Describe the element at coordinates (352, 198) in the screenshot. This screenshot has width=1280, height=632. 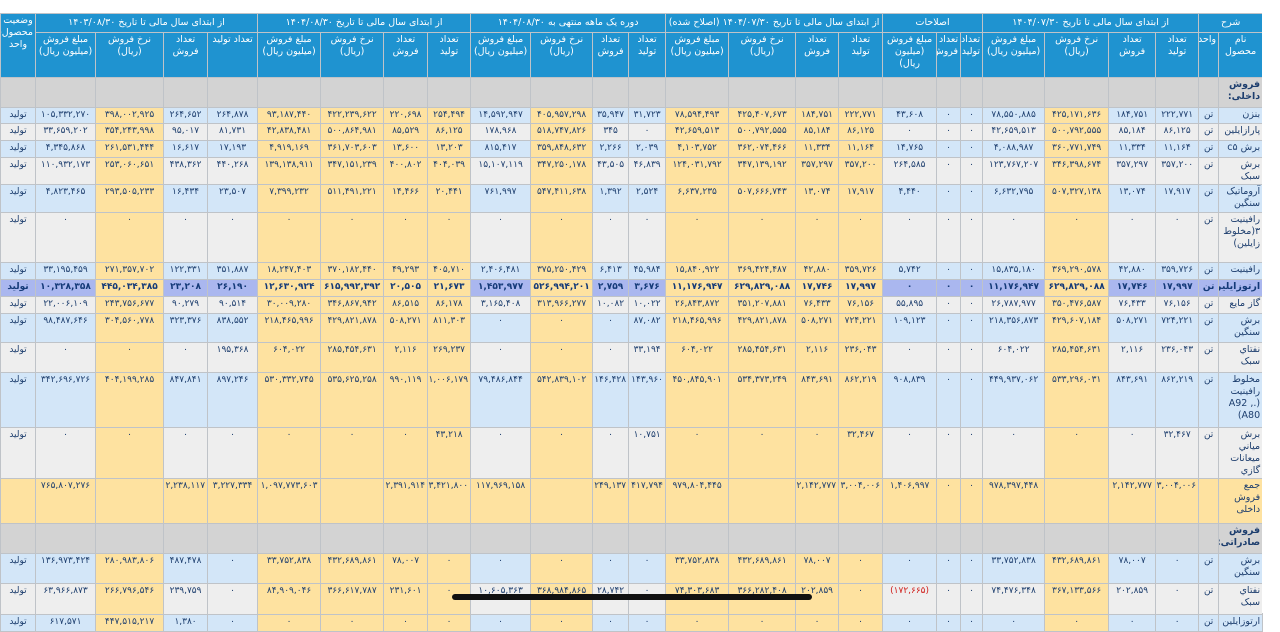
I see `value-cell: ۵۱۱,۴۹۱,۲۲۱` at that location.